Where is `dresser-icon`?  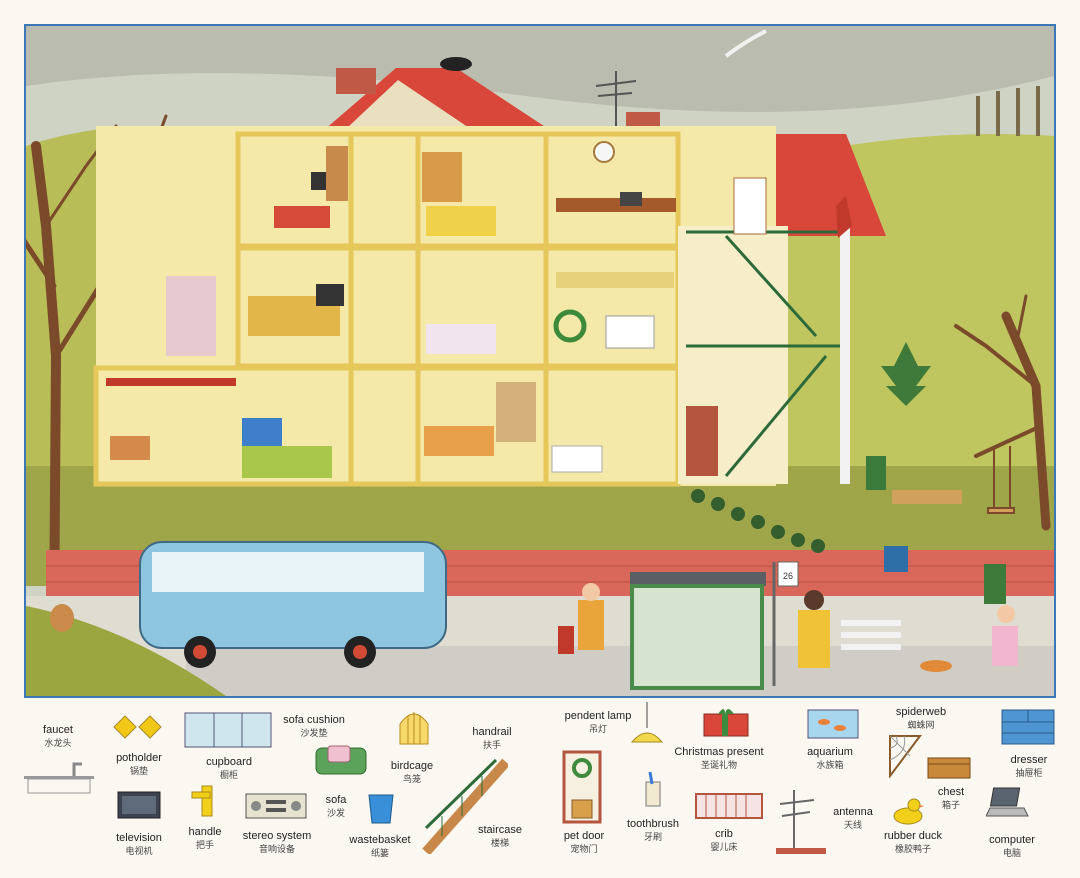
dresser-icon is located at coordinates (1028, 727).